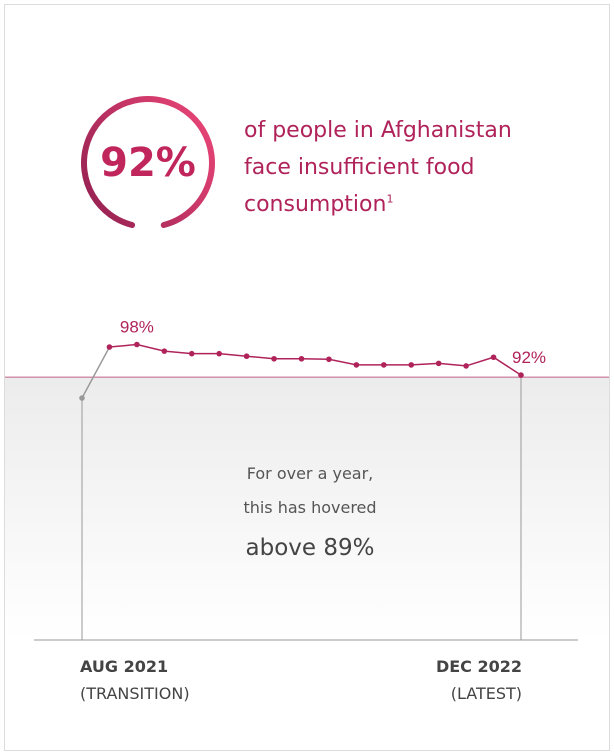  I want to click on caption-line-1: For over a year,, so click(310, 473).